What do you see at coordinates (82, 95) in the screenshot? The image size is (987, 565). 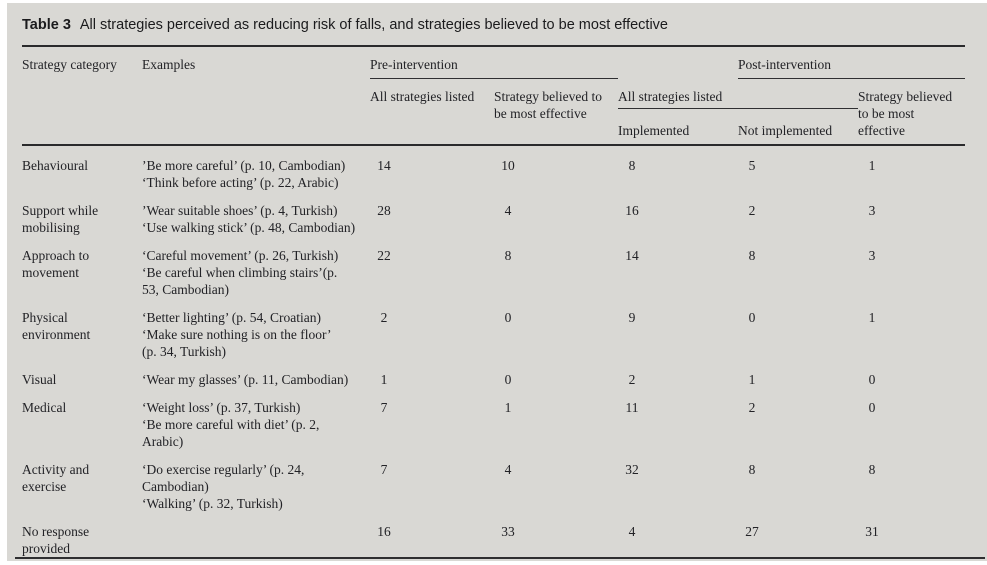 I see `col-header-strategy-category: Strategy category` at bounding box center [82, 95].